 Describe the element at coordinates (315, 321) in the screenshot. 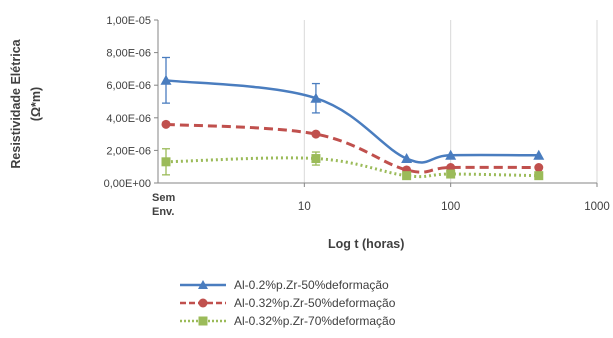

I see `legend-label-2: Al-0.32%p.Zr-70%deformação` at that location.